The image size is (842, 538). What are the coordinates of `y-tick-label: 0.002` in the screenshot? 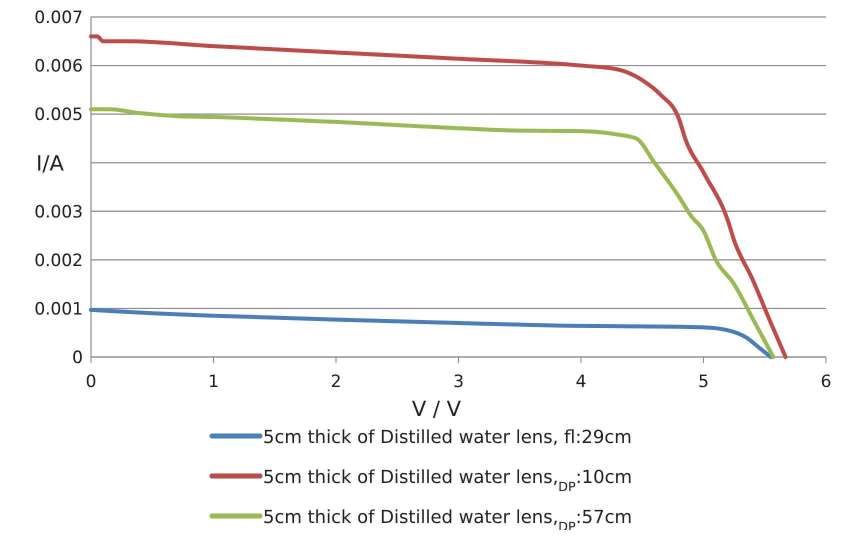 It's located at (58, 260).